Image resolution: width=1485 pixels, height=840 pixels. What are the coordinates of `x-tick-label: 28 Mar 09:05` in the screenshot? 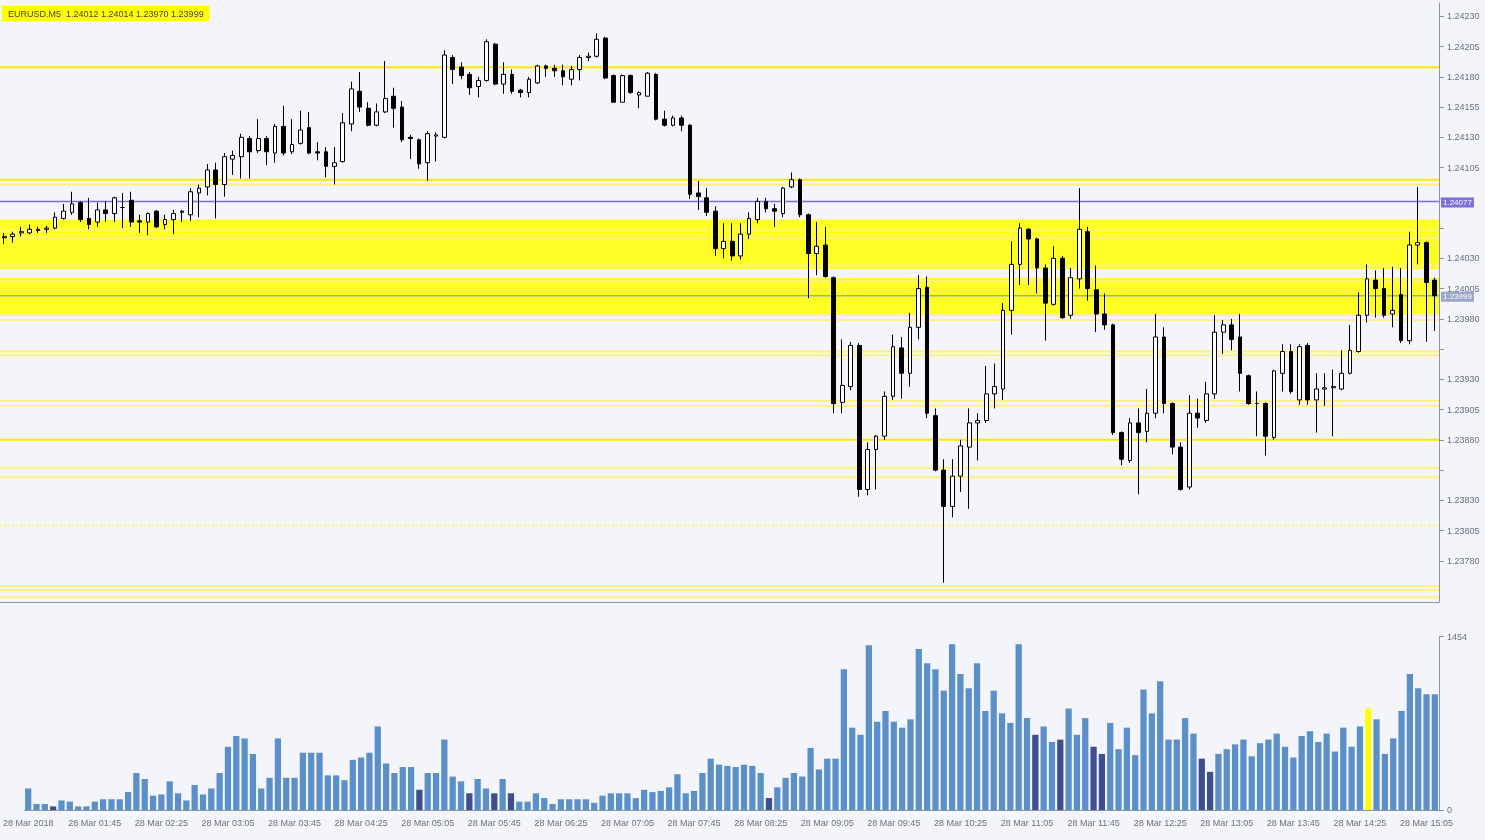 It's located at (827, 822).